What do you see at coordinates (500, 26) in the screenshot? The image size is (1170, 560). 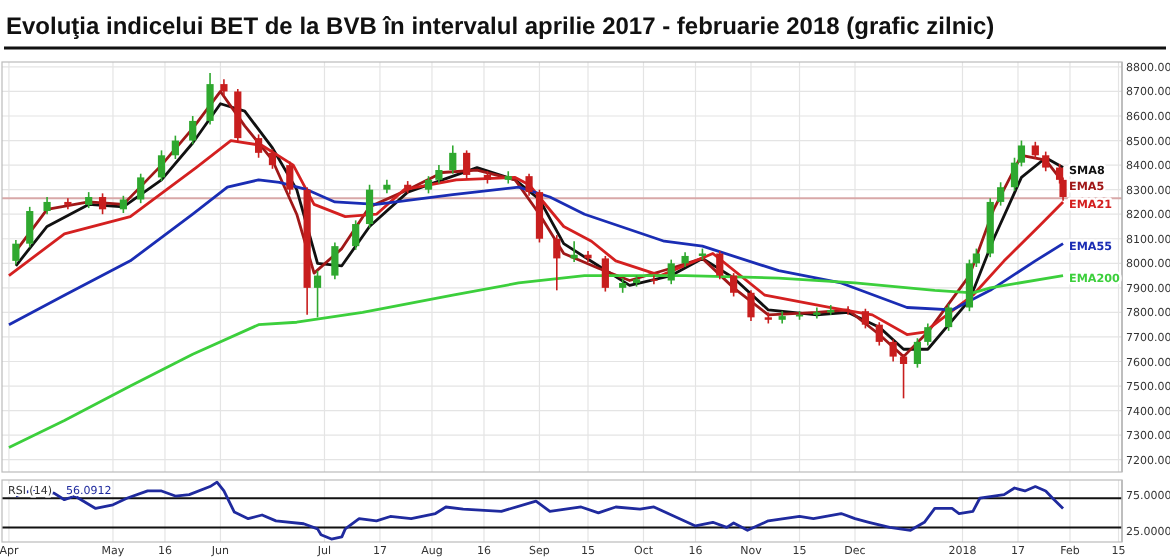 I see `chart-title: Evoluţia indicelui BET de la BVB în intervalul aprilie 2017 - februarie 2018 (grafic zilnic)` at bounding box center [500, 26].